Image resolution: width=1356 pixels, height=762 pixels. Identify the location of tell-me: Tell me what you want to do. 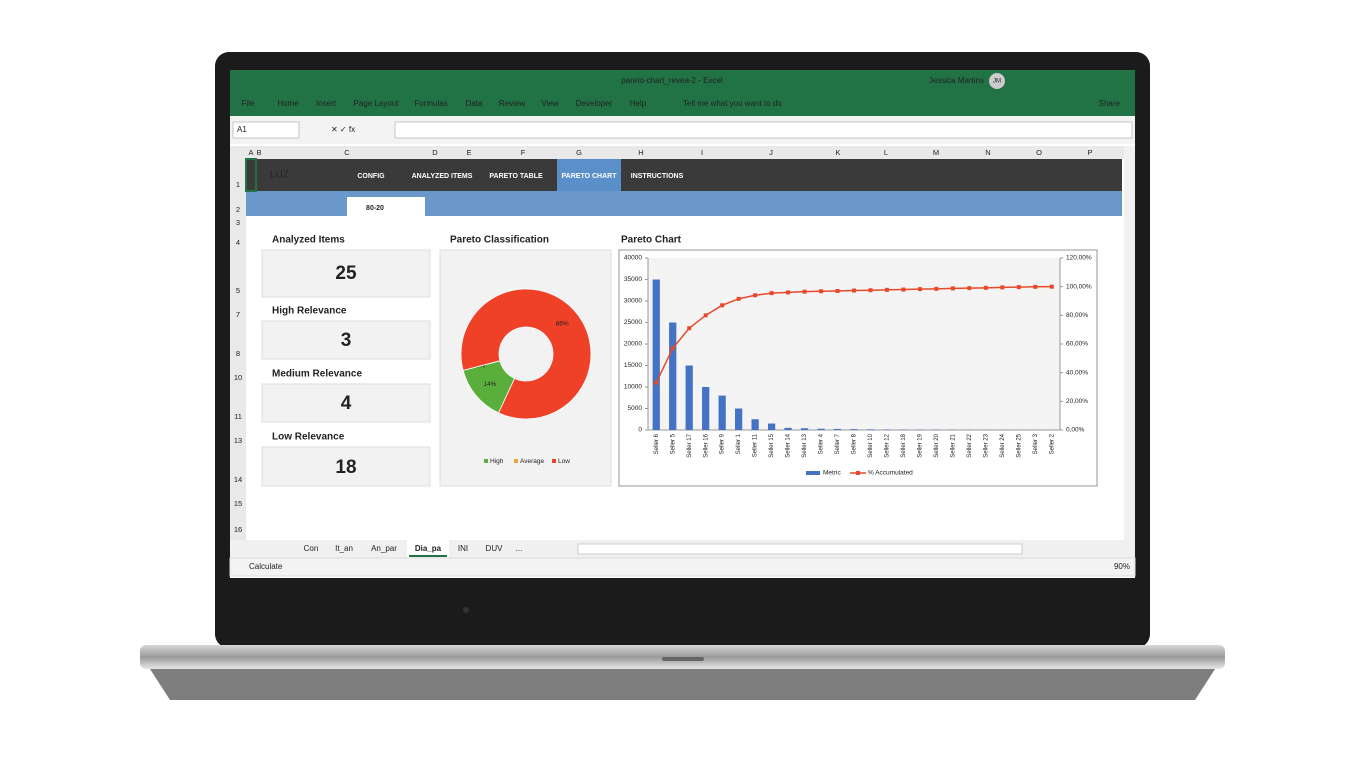
(732, 103).